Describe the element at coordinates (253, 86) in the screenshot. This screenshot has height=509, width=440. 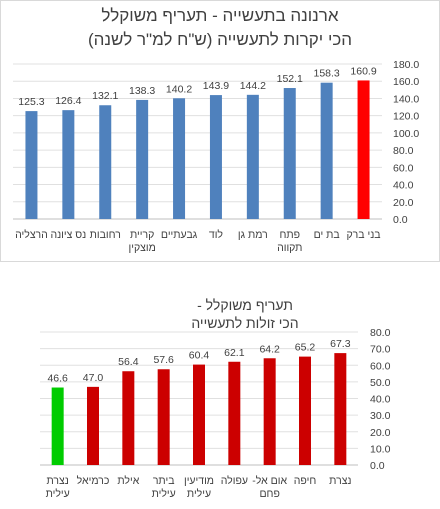
I see `top-bar-value-label: 144.2` at that location.